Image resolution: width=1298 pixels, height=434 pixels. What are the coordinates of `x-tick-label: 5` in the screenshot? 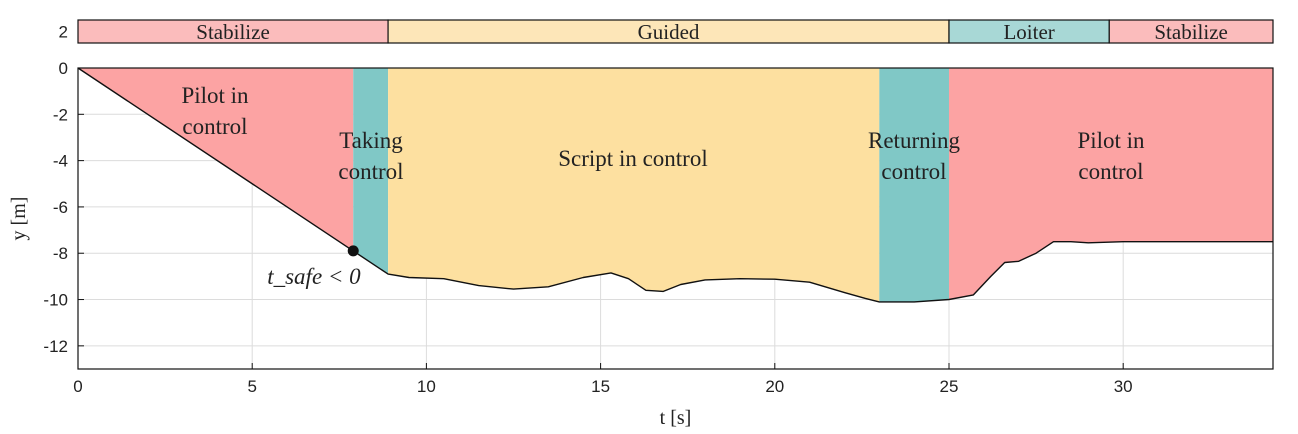 It's located at (251, 386).